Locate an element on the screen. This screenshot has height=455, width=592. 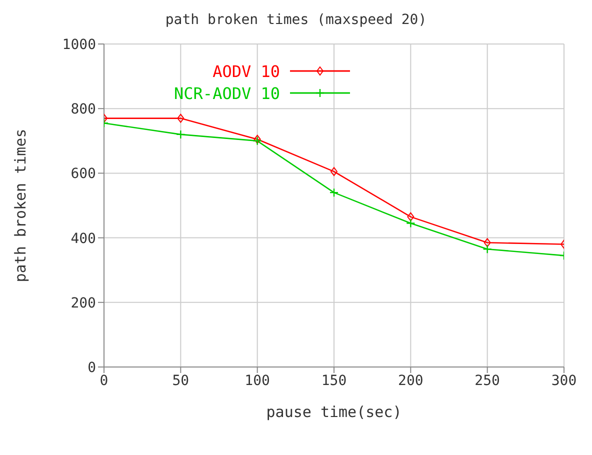
x-tick-label: 200 is located at coordinates (411, 380).